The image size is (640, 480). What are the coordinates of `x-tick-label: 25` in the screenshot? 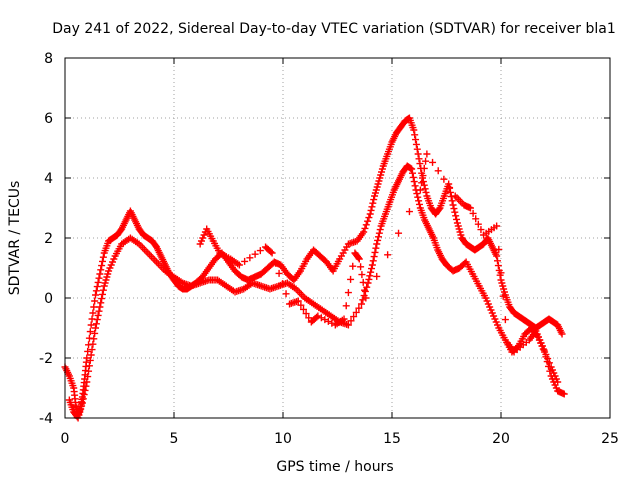 It's located at (610, 439).